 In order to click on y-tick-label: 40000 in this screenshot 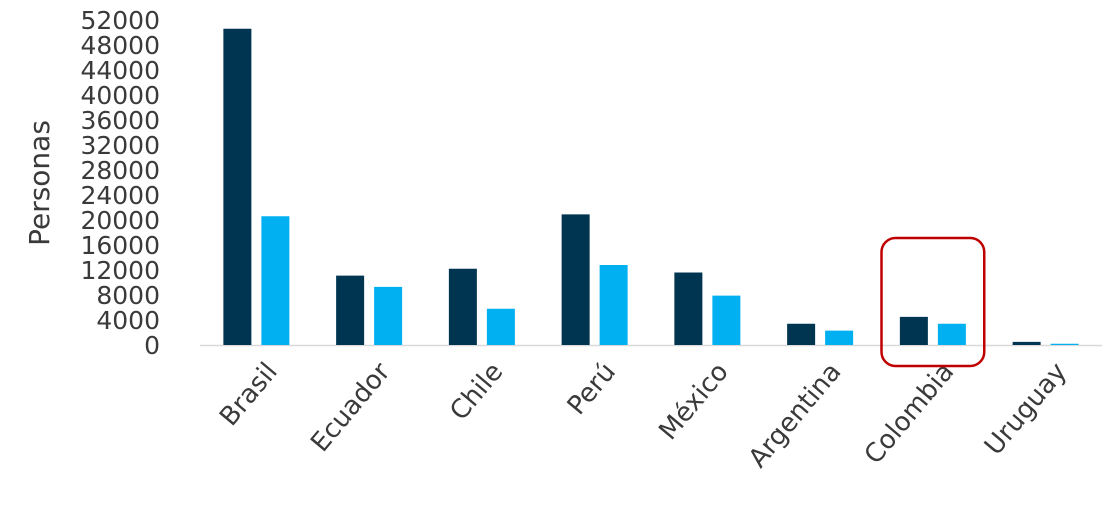, I will do `click(120, 95)`.